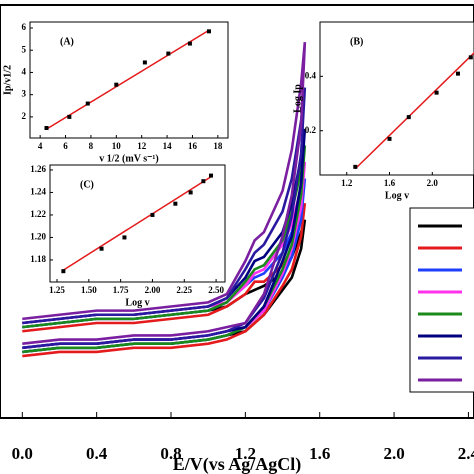 The width and height of the screenshot is (474, 474). What do you see at coordinates (466, 453) in the screenshot?
I see `x-tick-label: 2.4` at bounding box center [466, 453].